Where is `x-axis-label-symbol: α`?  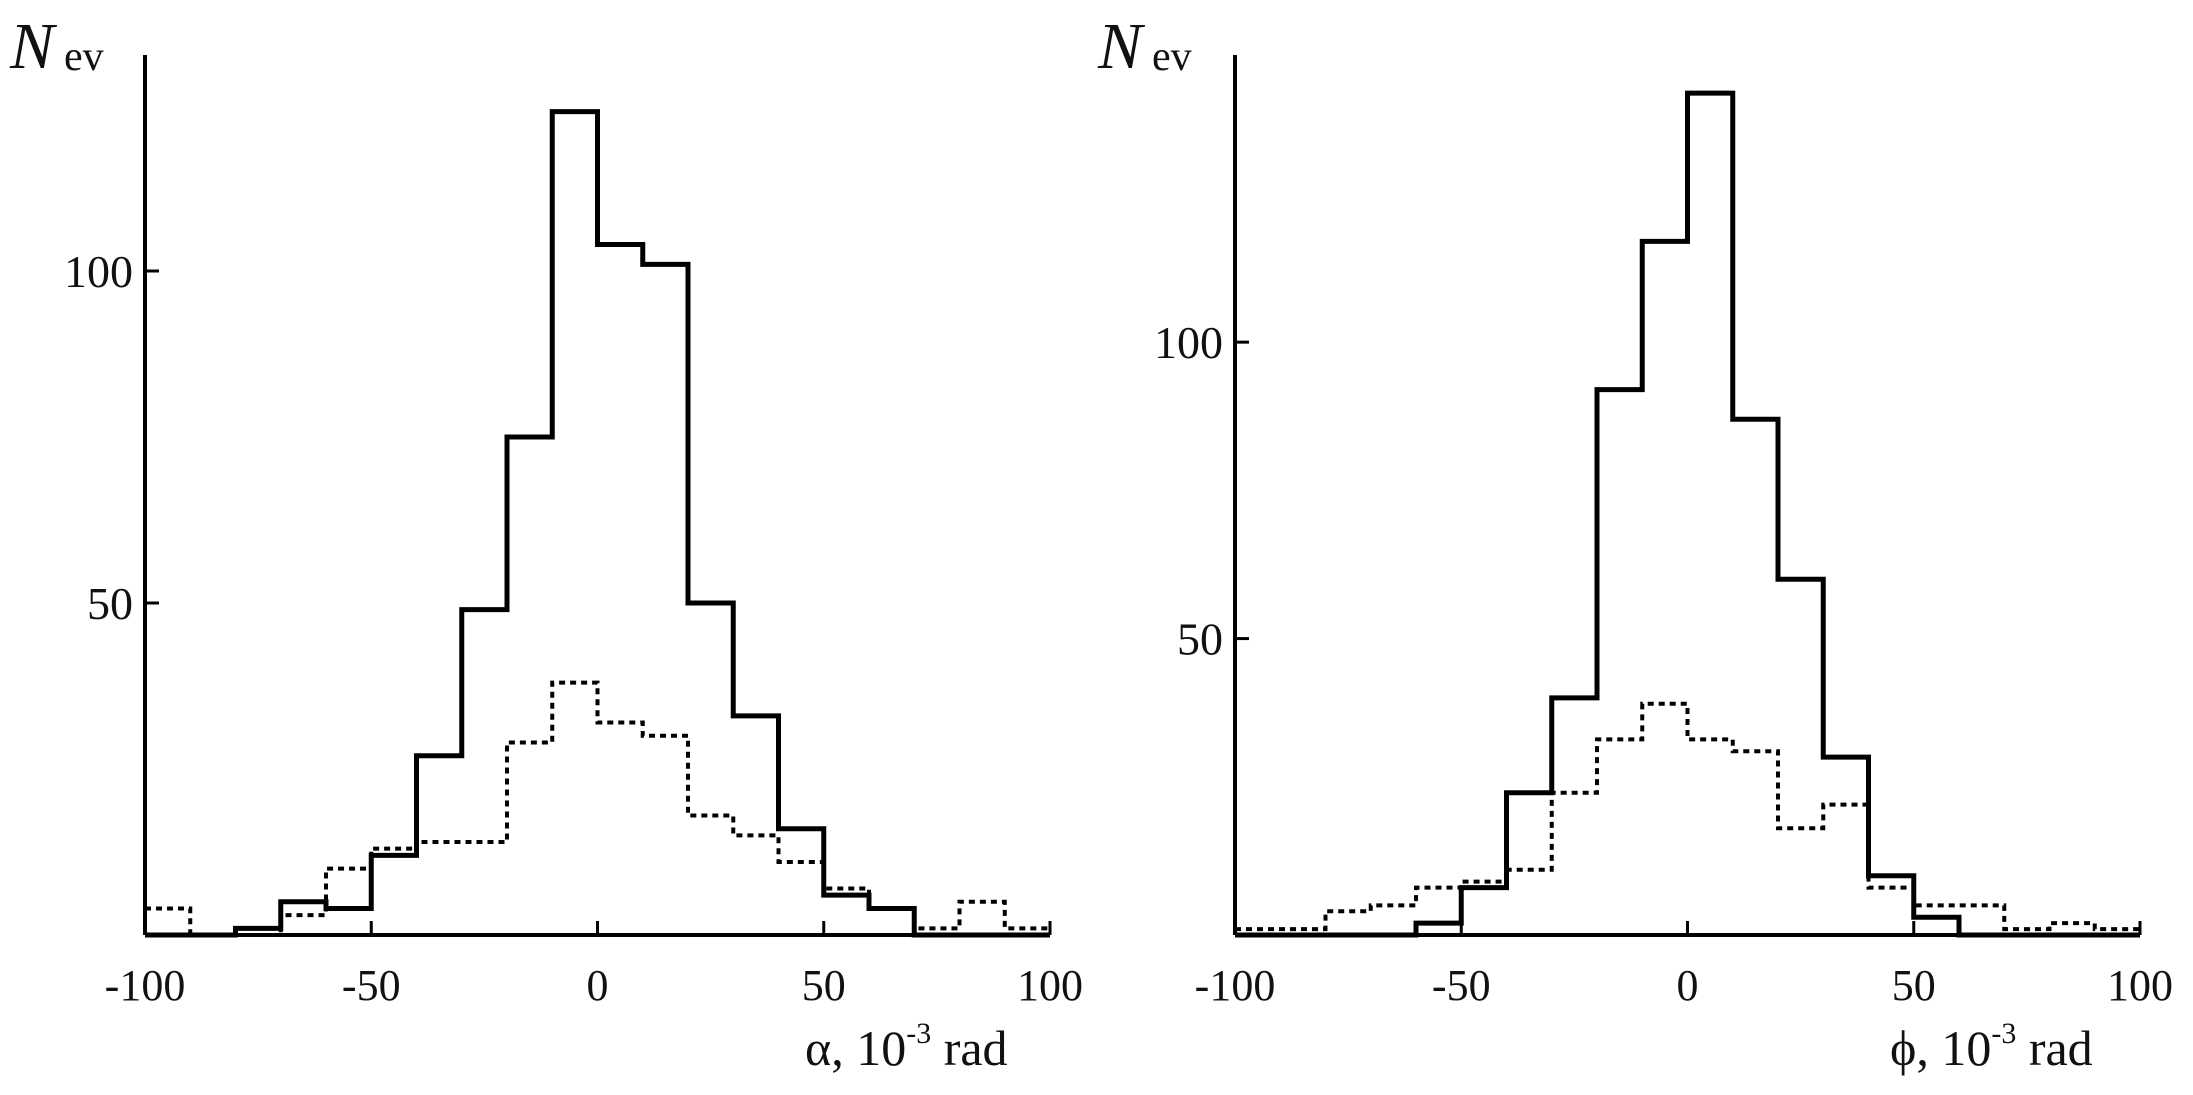 x-axis-label-symbol: α is located at coordinates (818, 1048).